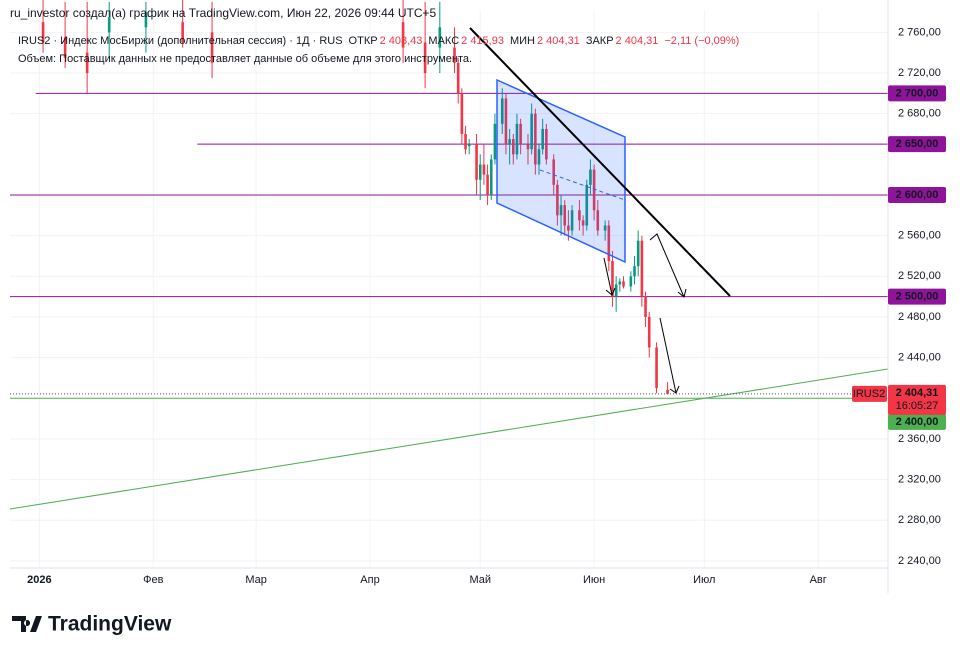 This screenshot has height=659, width=965. Describe the element at coordinates (716, 41) in the screenshot. I see `legend-change-pct: (−0,09%)` at that location.